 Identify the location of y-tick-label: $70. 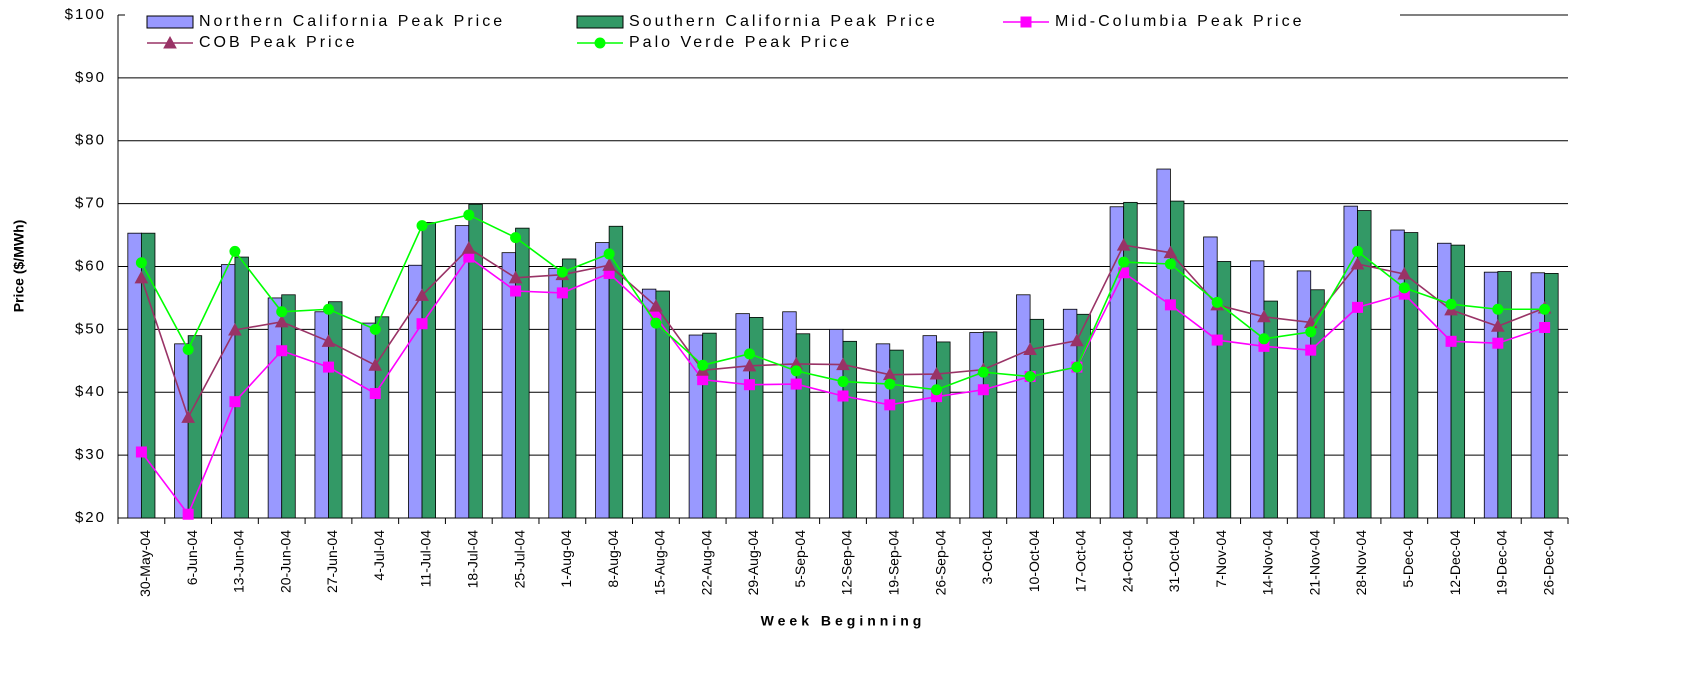
(90, 203).